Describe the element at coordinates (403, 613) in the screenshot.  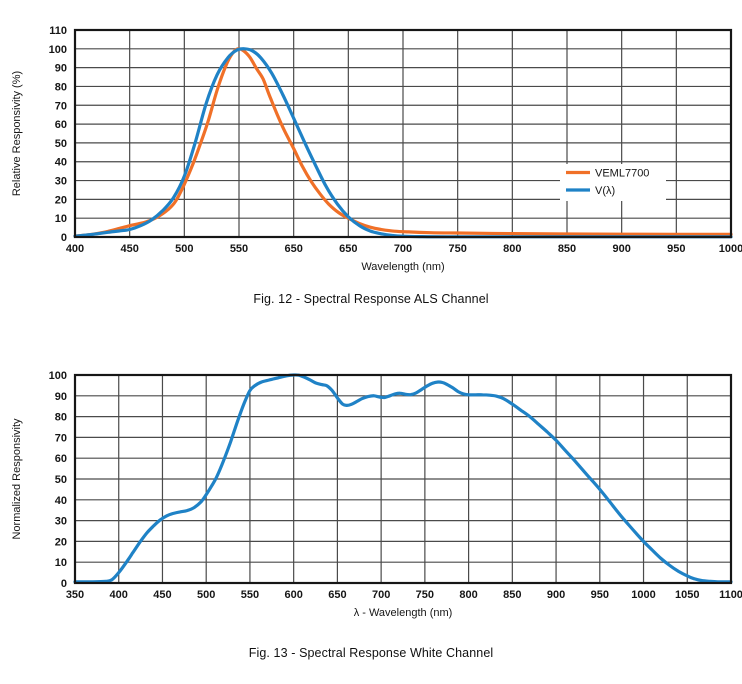
I see `x-axis-title: λ - Wavelength (nm)` at that location.